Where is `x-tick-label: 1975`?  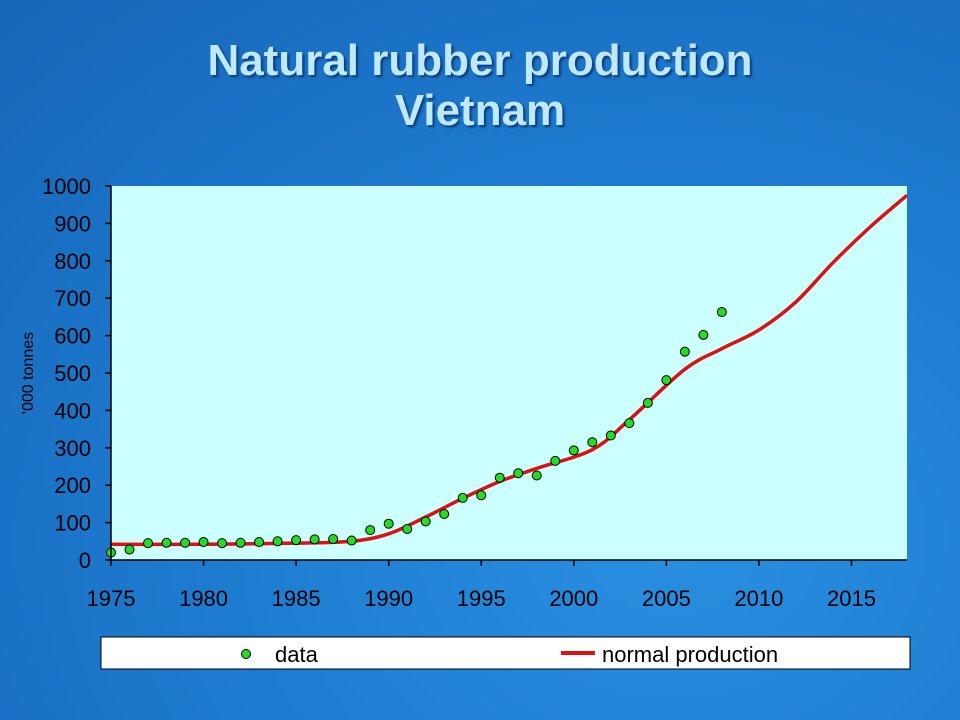 x-tick-label: 1975 is located at coordinates (111, 598).